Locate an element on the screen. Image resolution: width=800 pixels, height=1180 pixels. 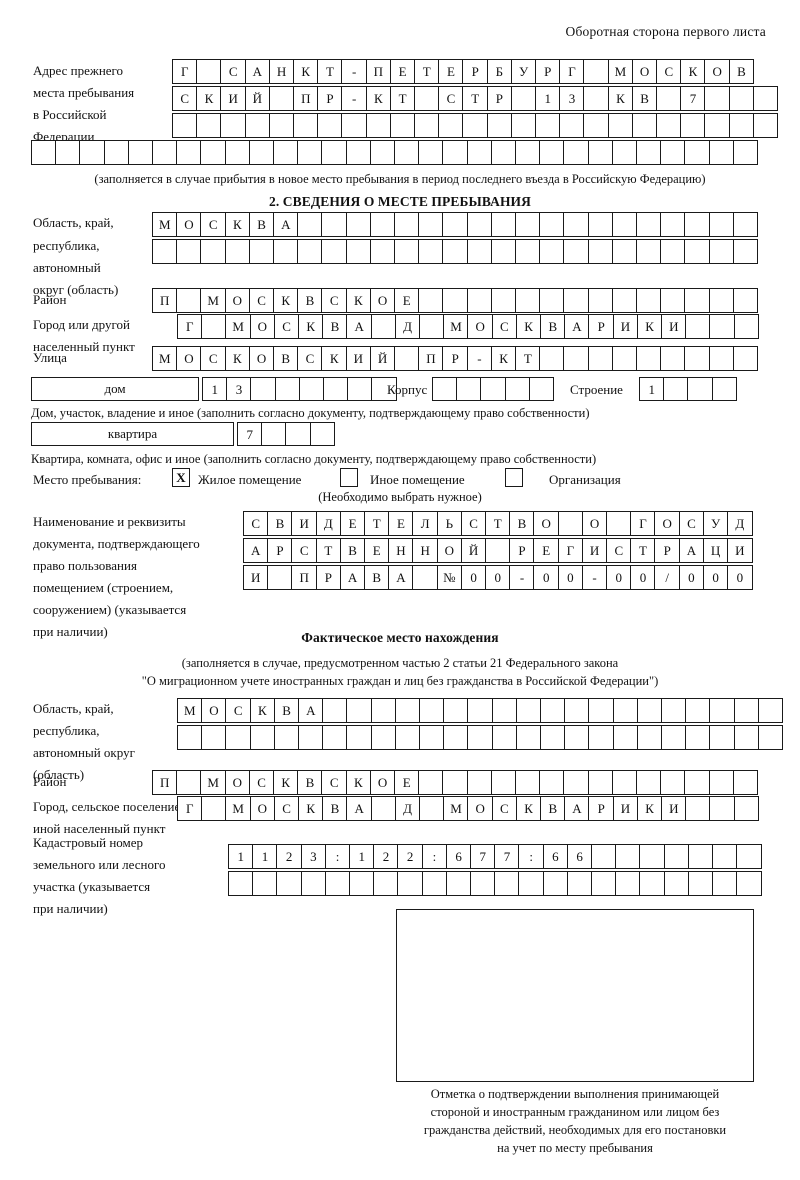
district-row-cell-5: С is located at coordinates (261, 300).